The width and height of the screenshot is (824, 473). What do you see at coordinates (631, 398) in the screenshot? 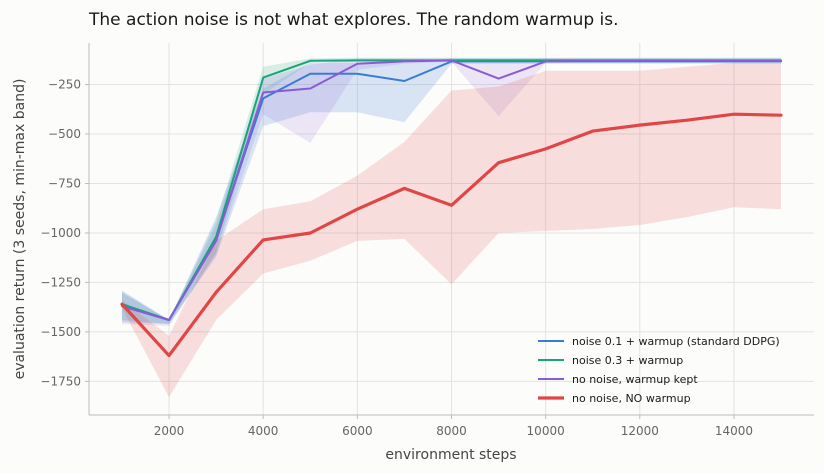
I see `legend-label: no noise, NO warmup` at bounding box center [631, 398].